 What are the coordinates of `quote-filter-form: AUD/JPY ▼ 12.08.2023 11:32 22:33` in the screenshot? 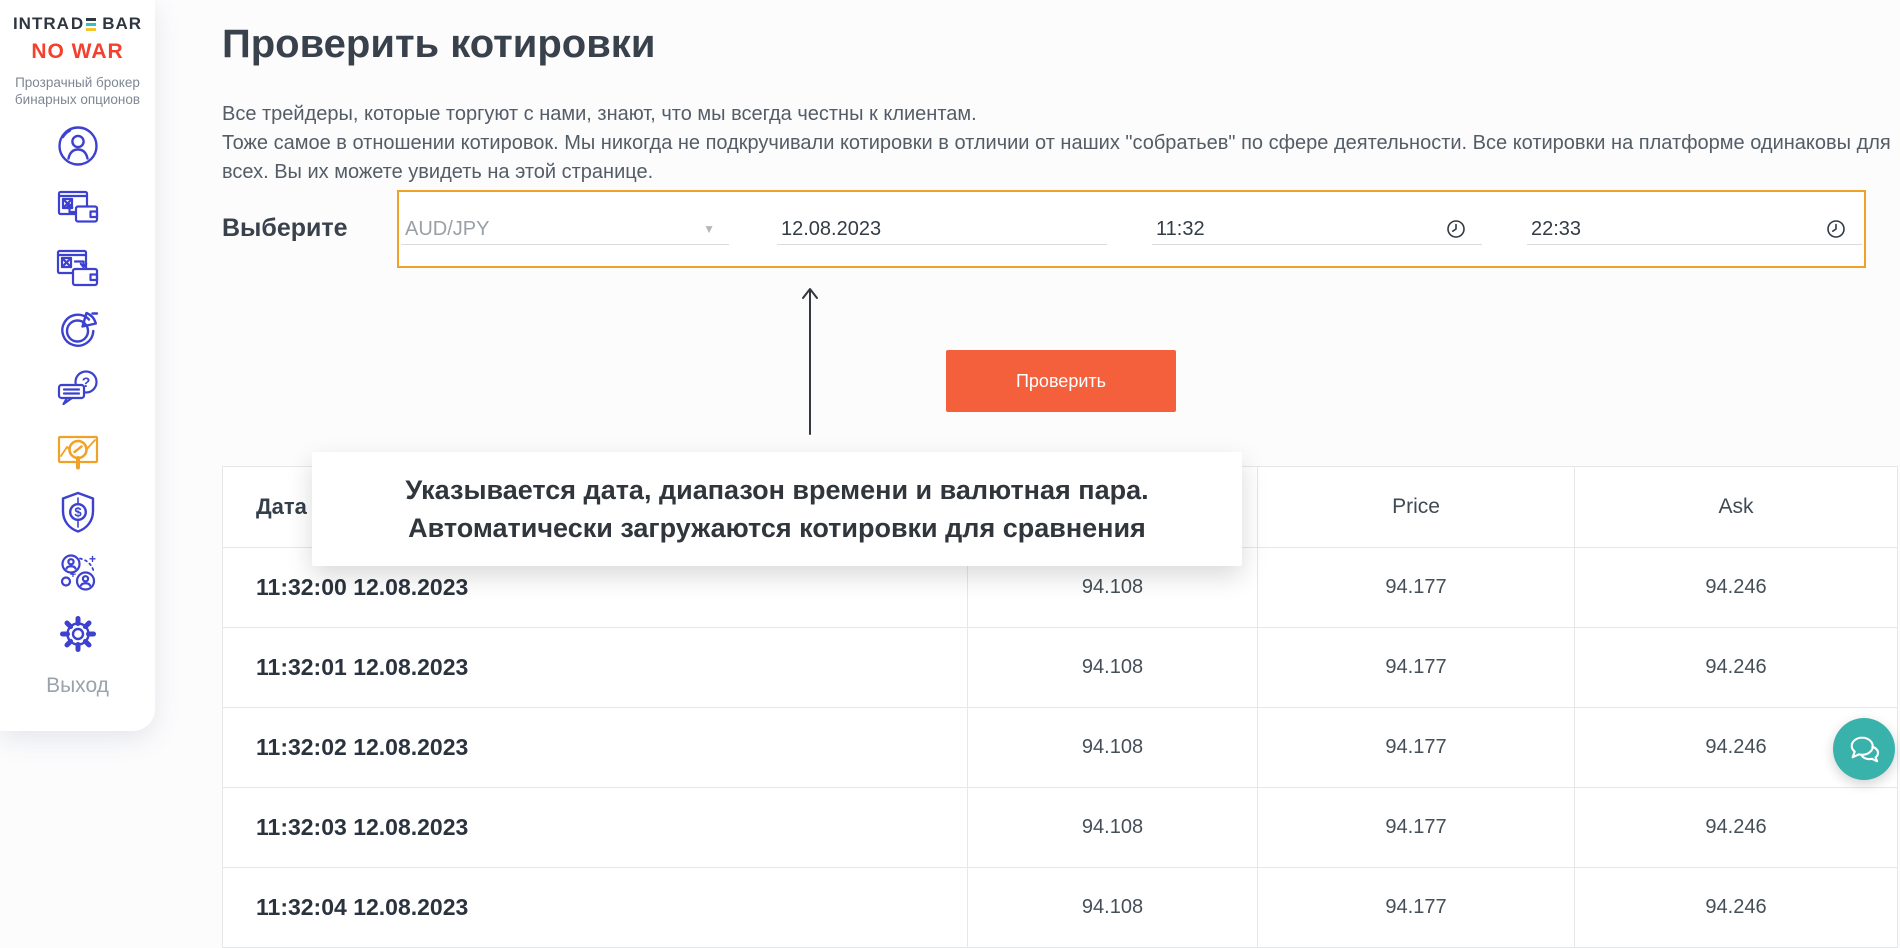 It's located at (1131, 229).